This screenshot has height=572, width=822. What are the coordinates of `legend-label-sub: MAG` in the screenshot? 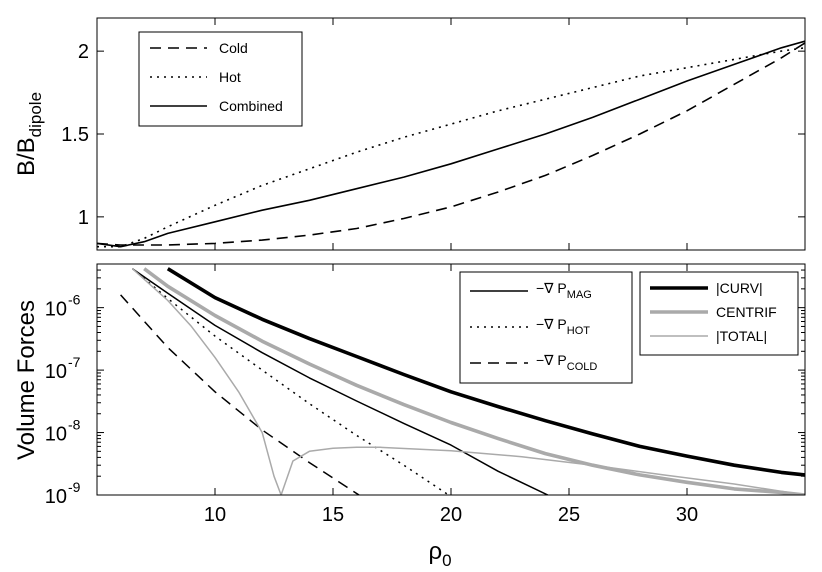 It's located at (579, 295).